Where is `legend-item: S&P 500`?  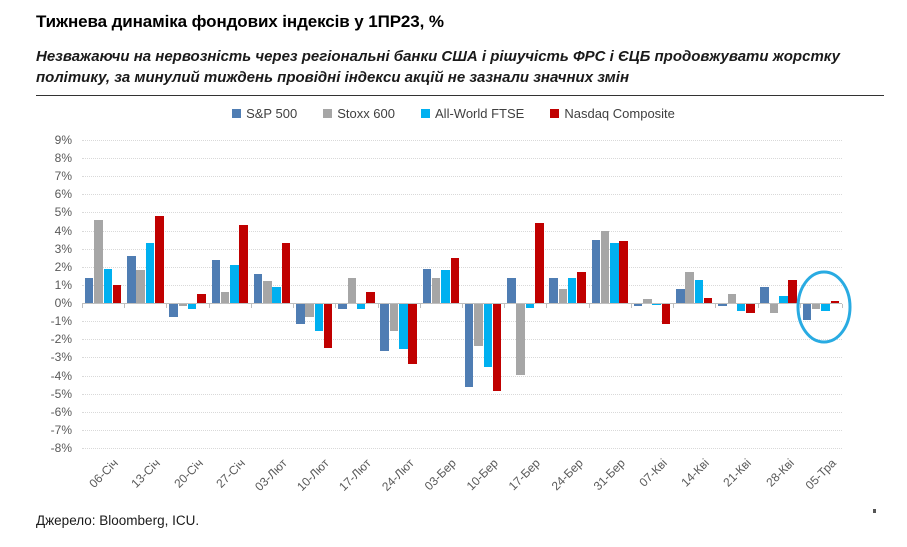
legend-item: S&P 500 is located at coordinates (264, 113).